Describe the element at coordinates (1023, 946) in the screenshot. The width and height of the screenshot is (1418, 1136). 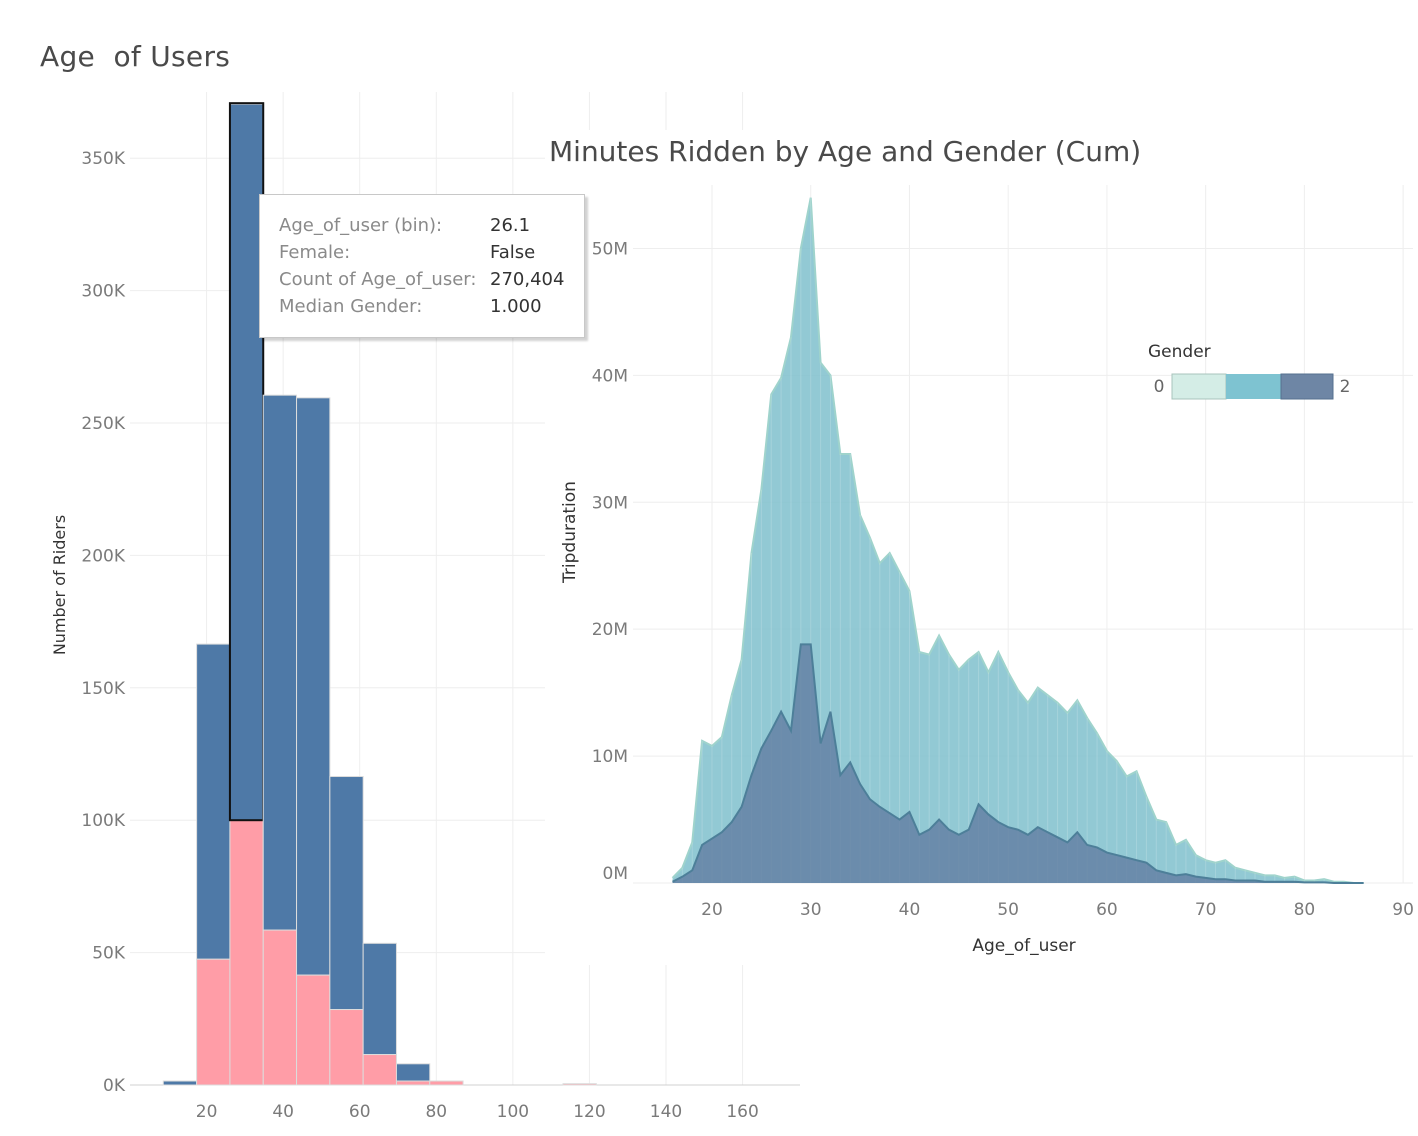
I see `overlay-x-axis-title: Age_of_user` at that location.